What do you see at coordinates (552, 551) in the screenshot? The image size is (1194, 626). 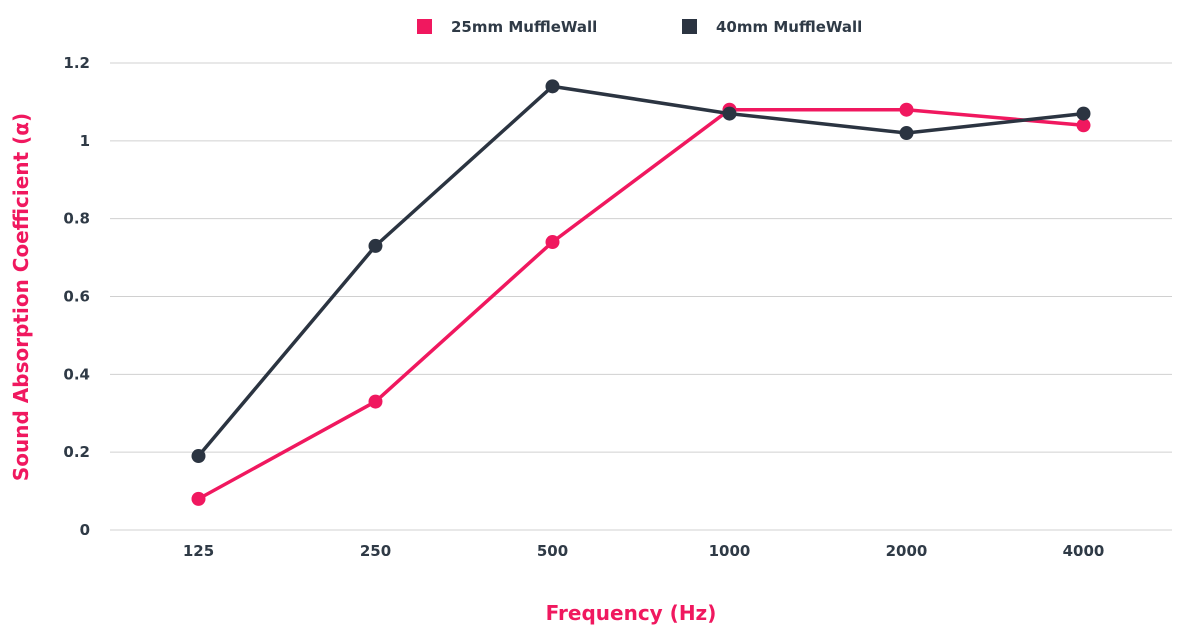 I see `x-tick-label: 500` at bounding box center [552, 551].